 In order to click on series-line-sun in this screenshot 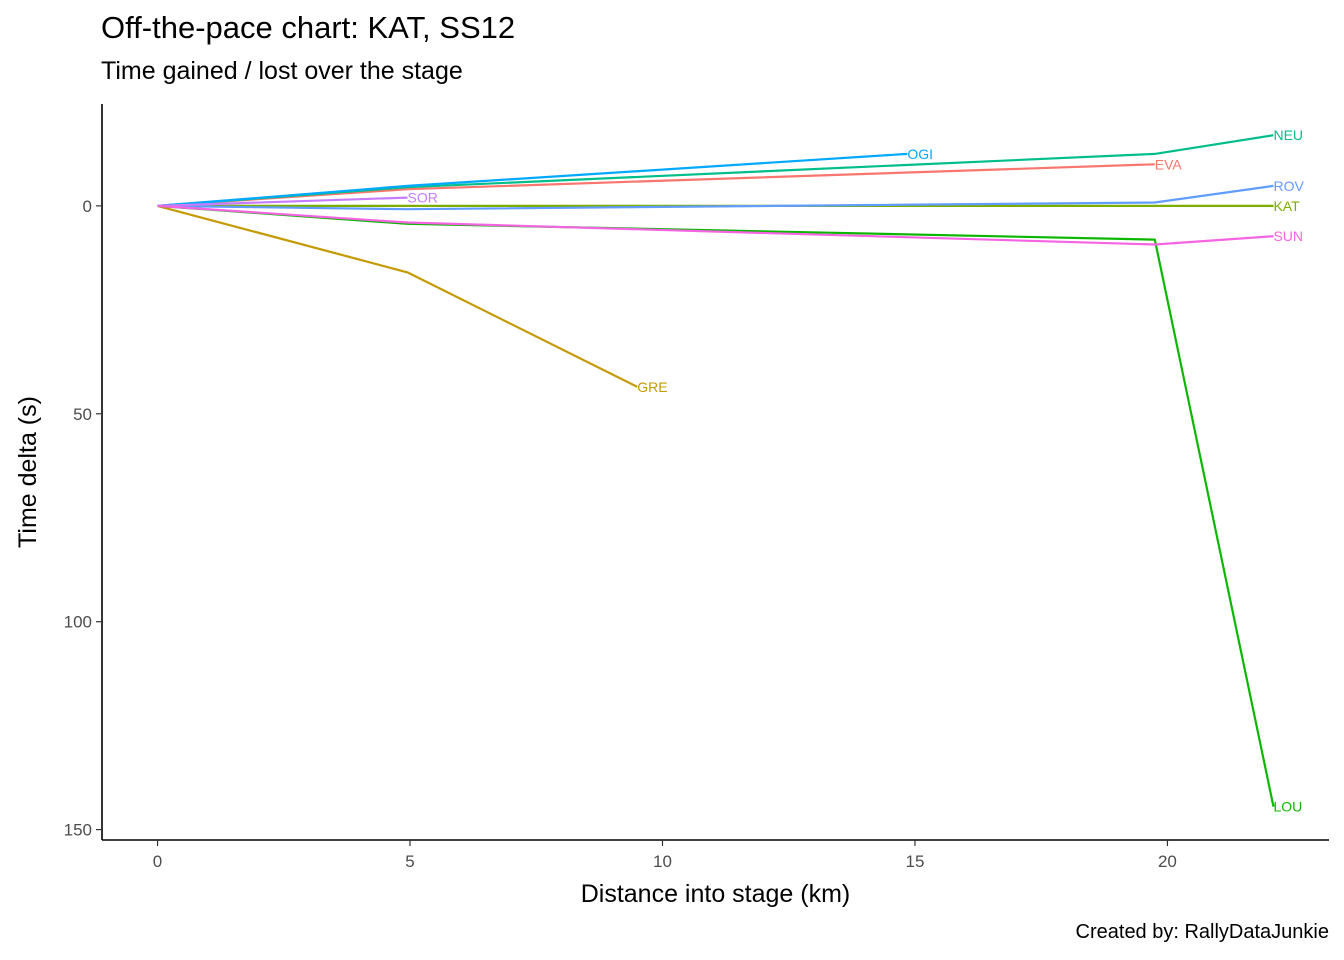, I will do `click(715, 225)`.